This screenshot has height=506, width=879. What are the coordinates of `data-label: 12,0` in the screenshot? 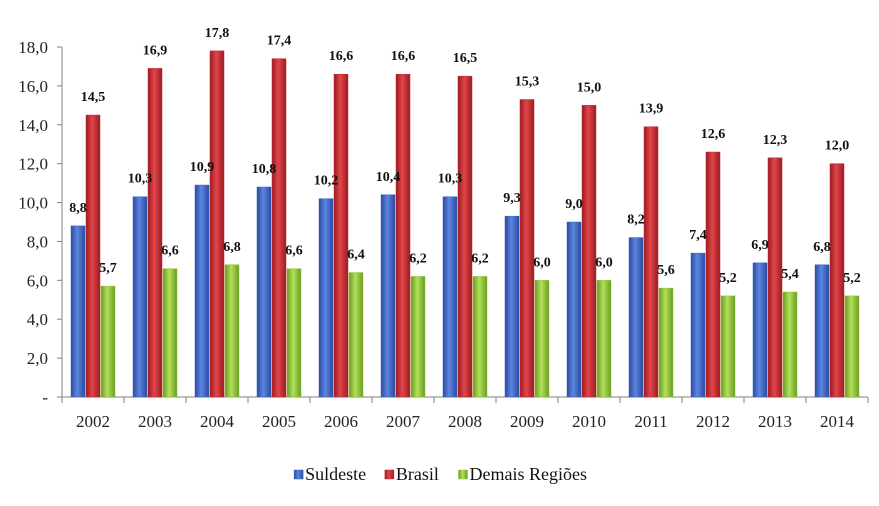 It's located at (837, 146).